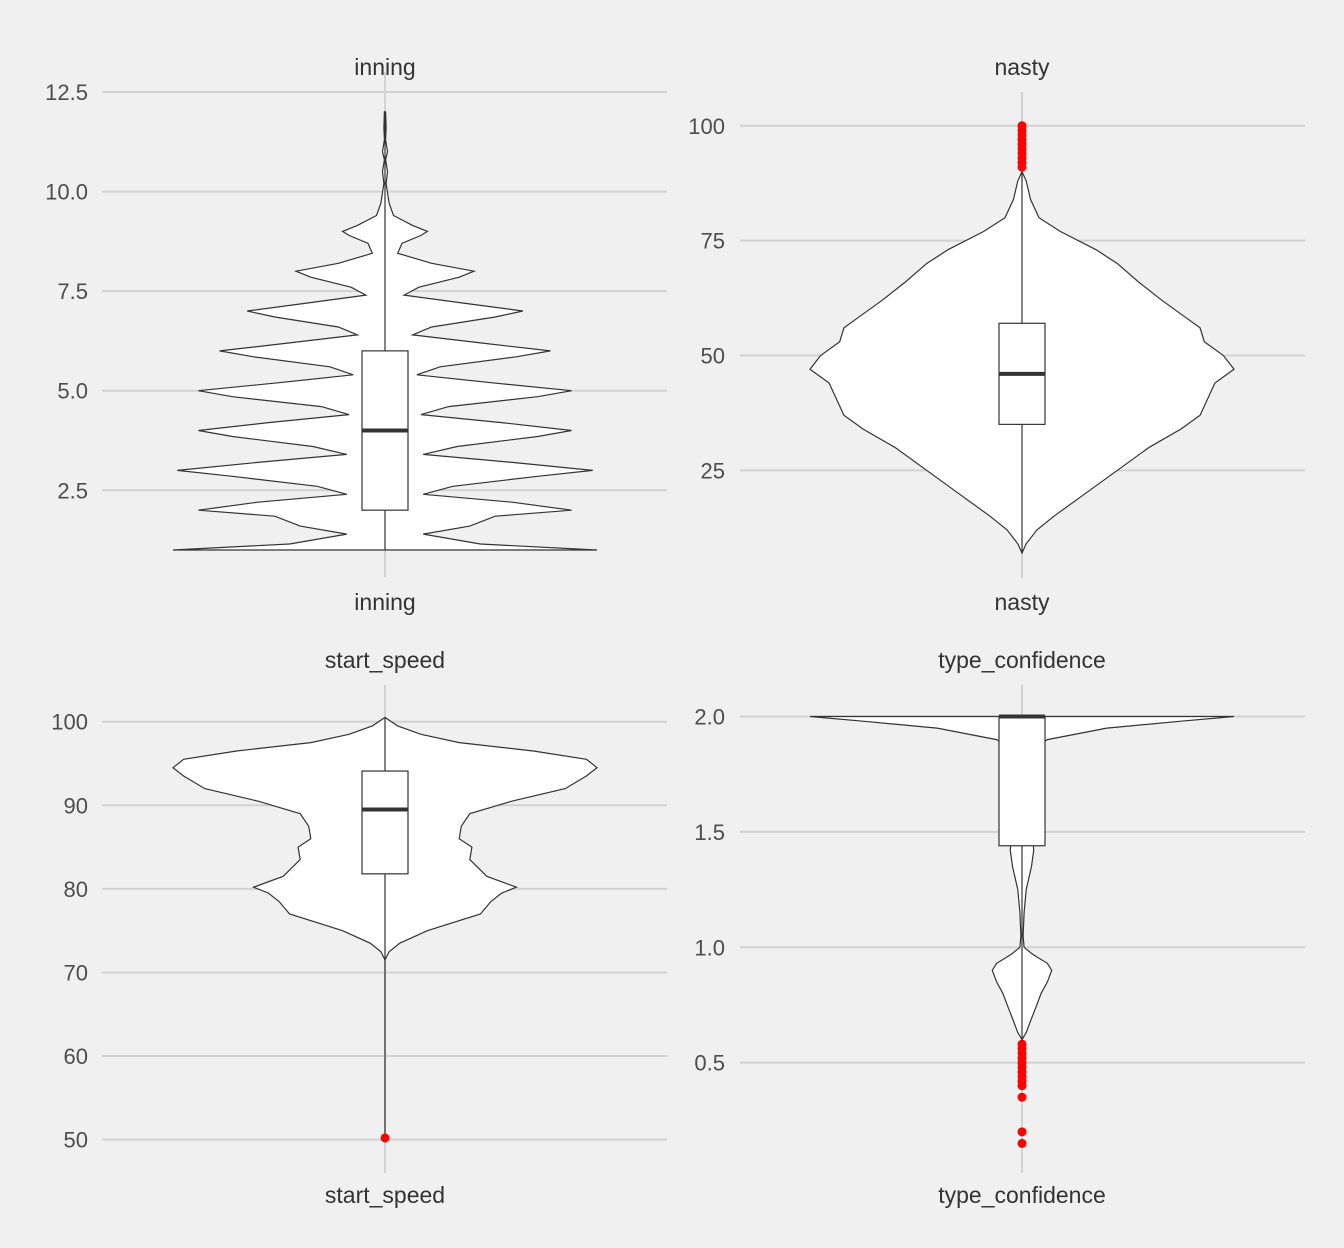 This screenshot has height=1248, width=1344. Describe the element at coordinates (384, 602) in the screenshot. I see `x-tick-label: inning` at that location.